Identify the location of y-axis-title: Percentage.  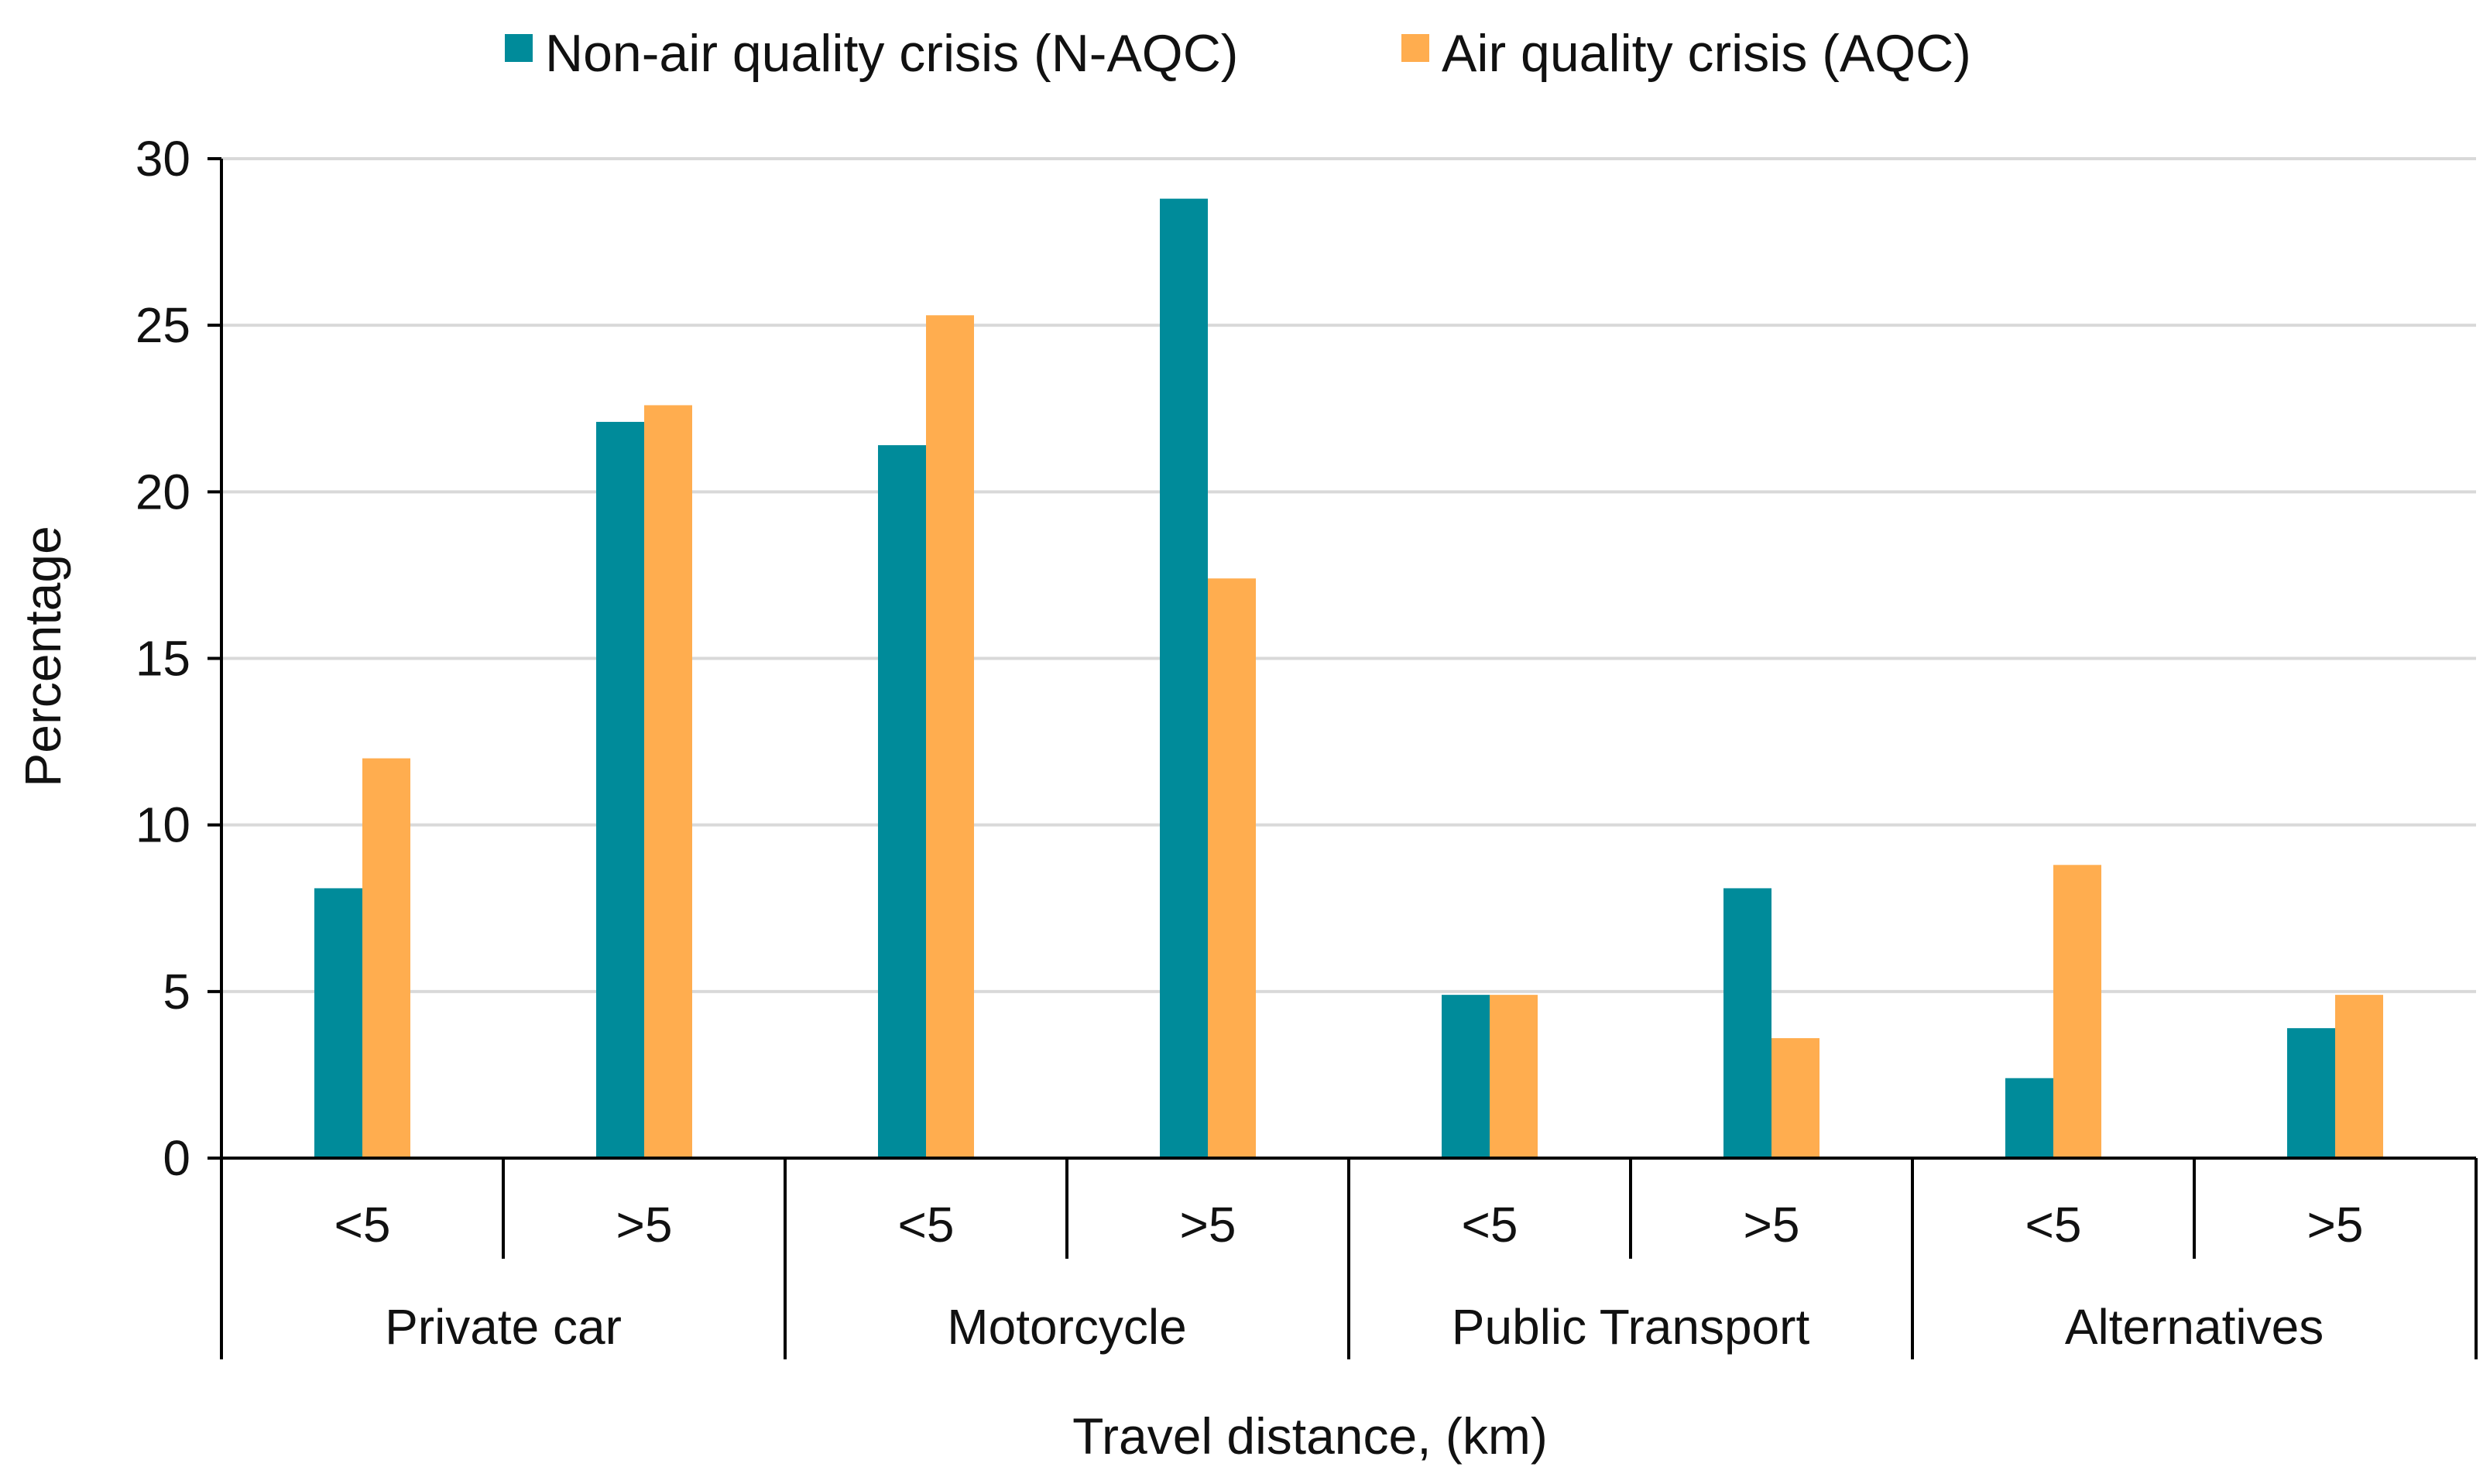
(42, 656).